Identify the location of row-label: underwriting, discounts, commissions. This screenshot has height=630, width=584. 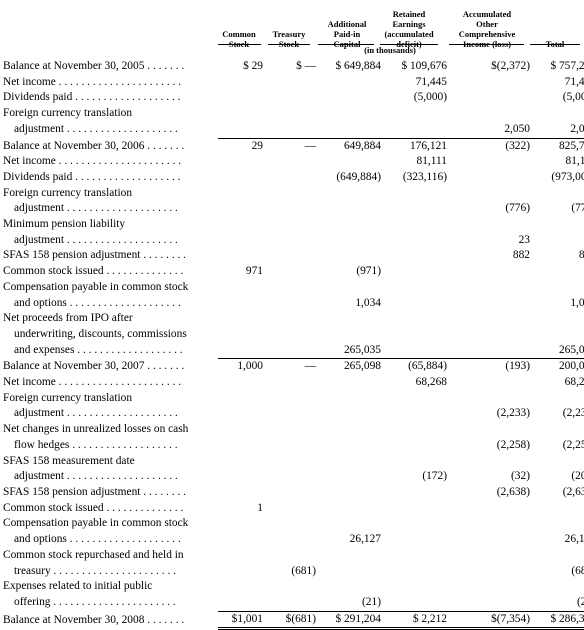
(100, 333).